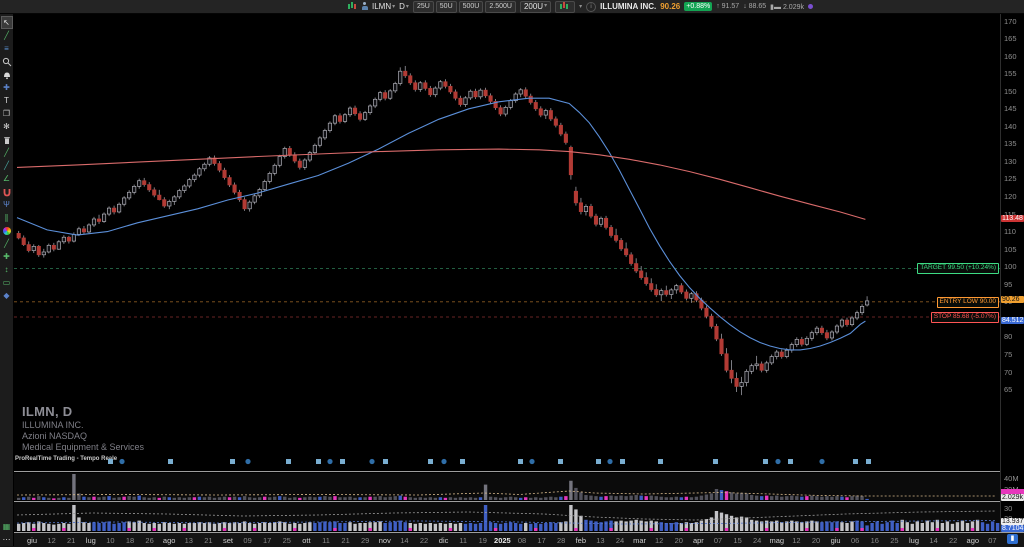 This screenshot has height=547, width=1024. What do you see at coordinates (1008, 284) in the screenshot?
I see `price-tick-95: 95` at bounding box center [1008, 284].